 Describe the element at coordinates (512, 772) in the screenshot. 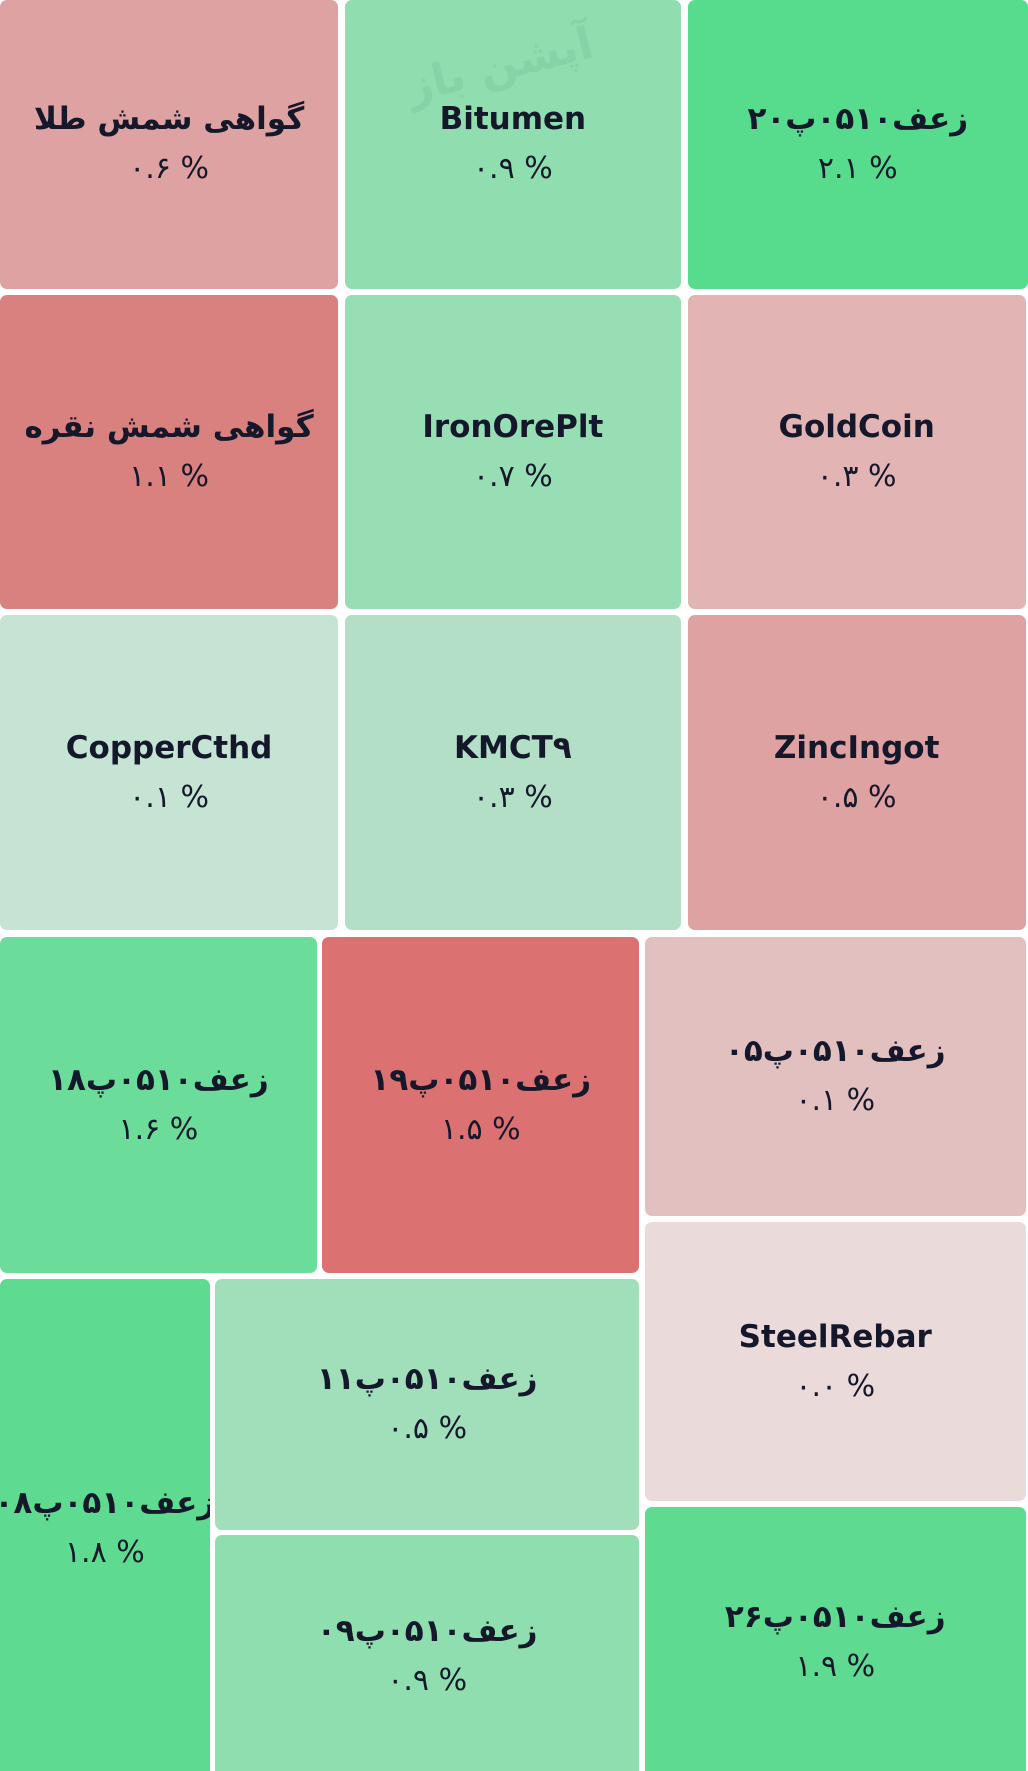

I see `tile: KMCT۹ ۰.۳ %` at that location.